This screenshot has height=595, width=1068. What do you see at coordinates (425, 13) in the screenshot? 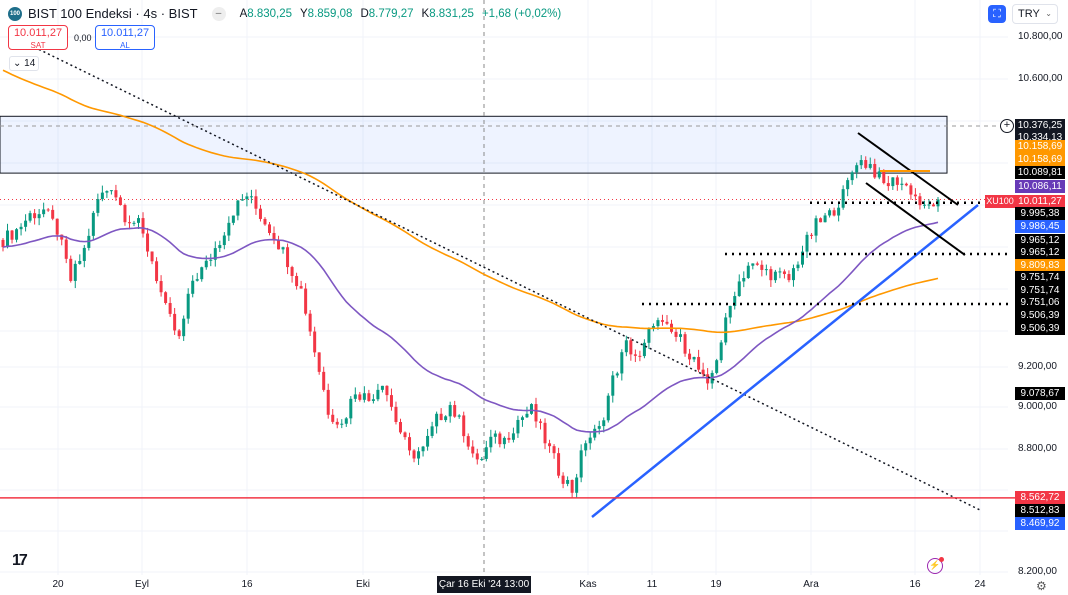
I see `close-label: K` at bounding box center [425, 13].